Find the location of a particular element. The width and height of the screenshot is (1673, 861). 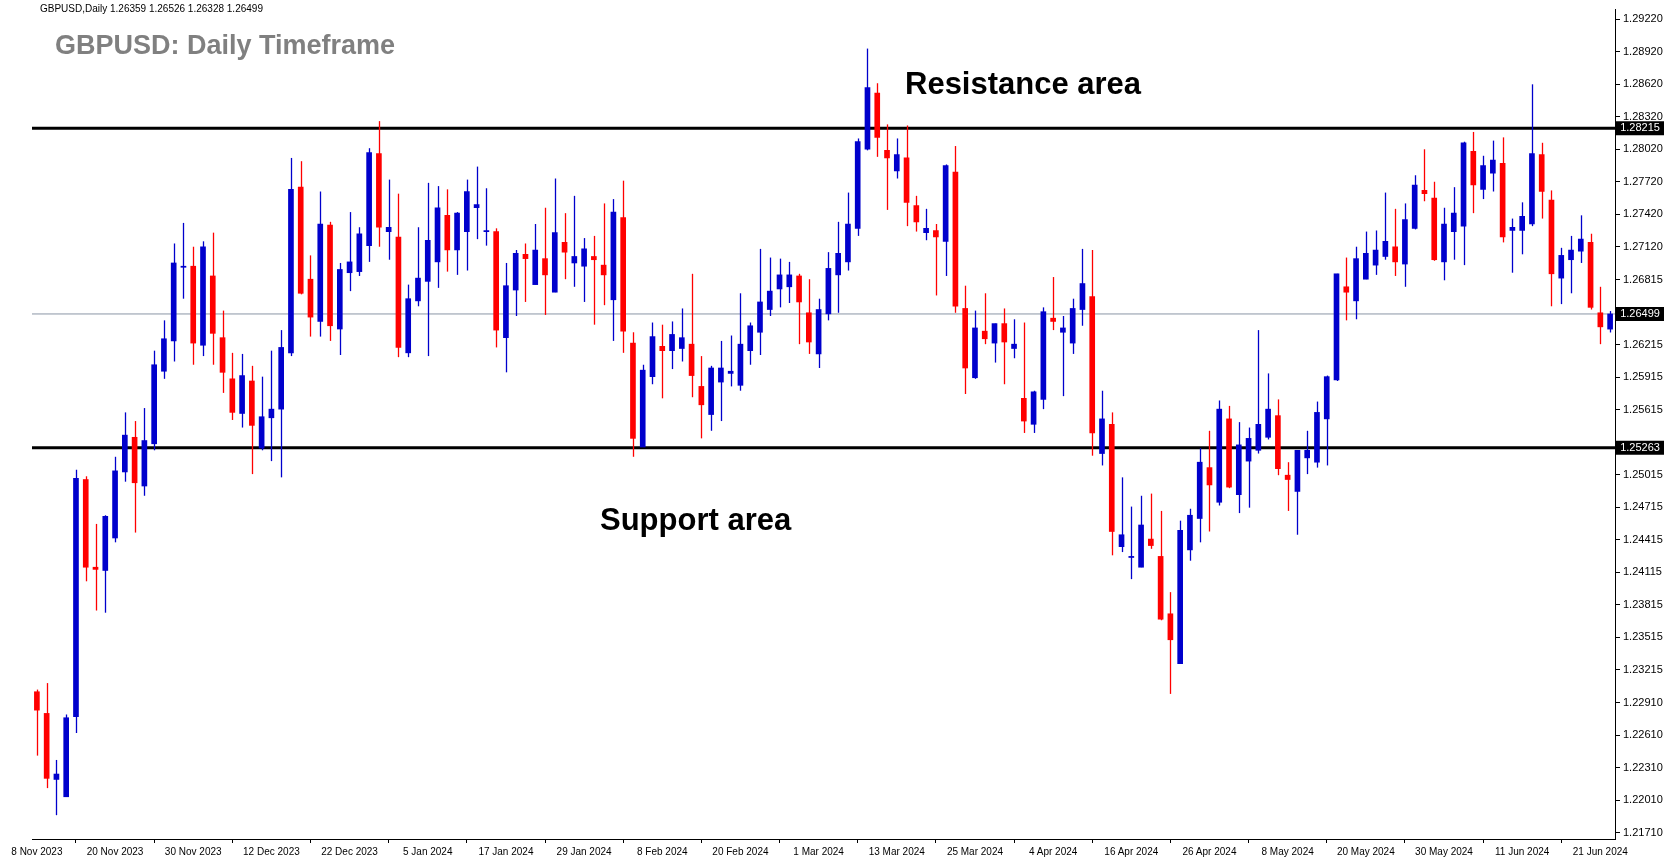

x-tick-label: 20 Nov 2023 is located at coordinates (115, 851).